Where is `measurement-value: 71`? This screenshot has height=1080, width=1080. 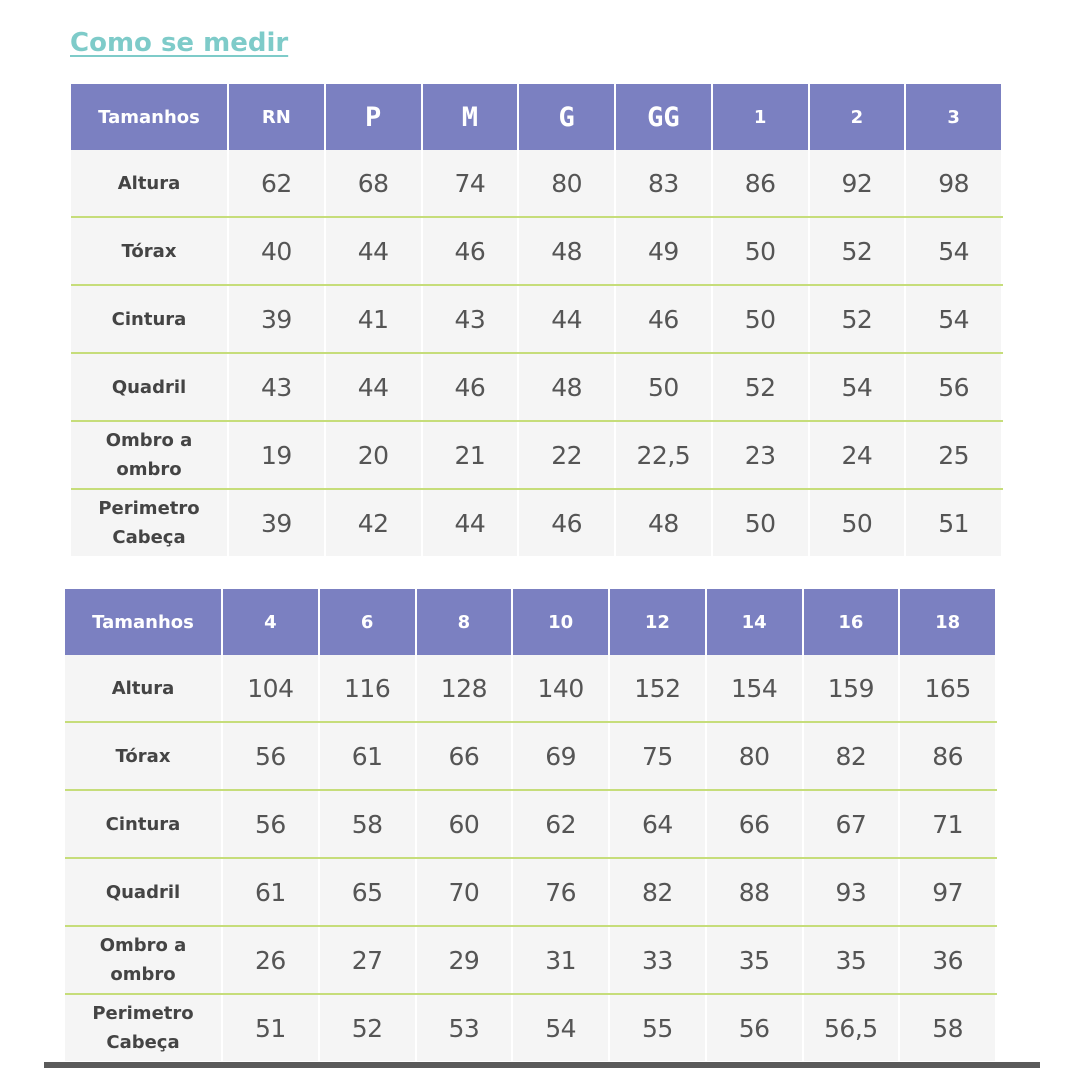
measurement-value: 71 is located at coordinates (948, 824).